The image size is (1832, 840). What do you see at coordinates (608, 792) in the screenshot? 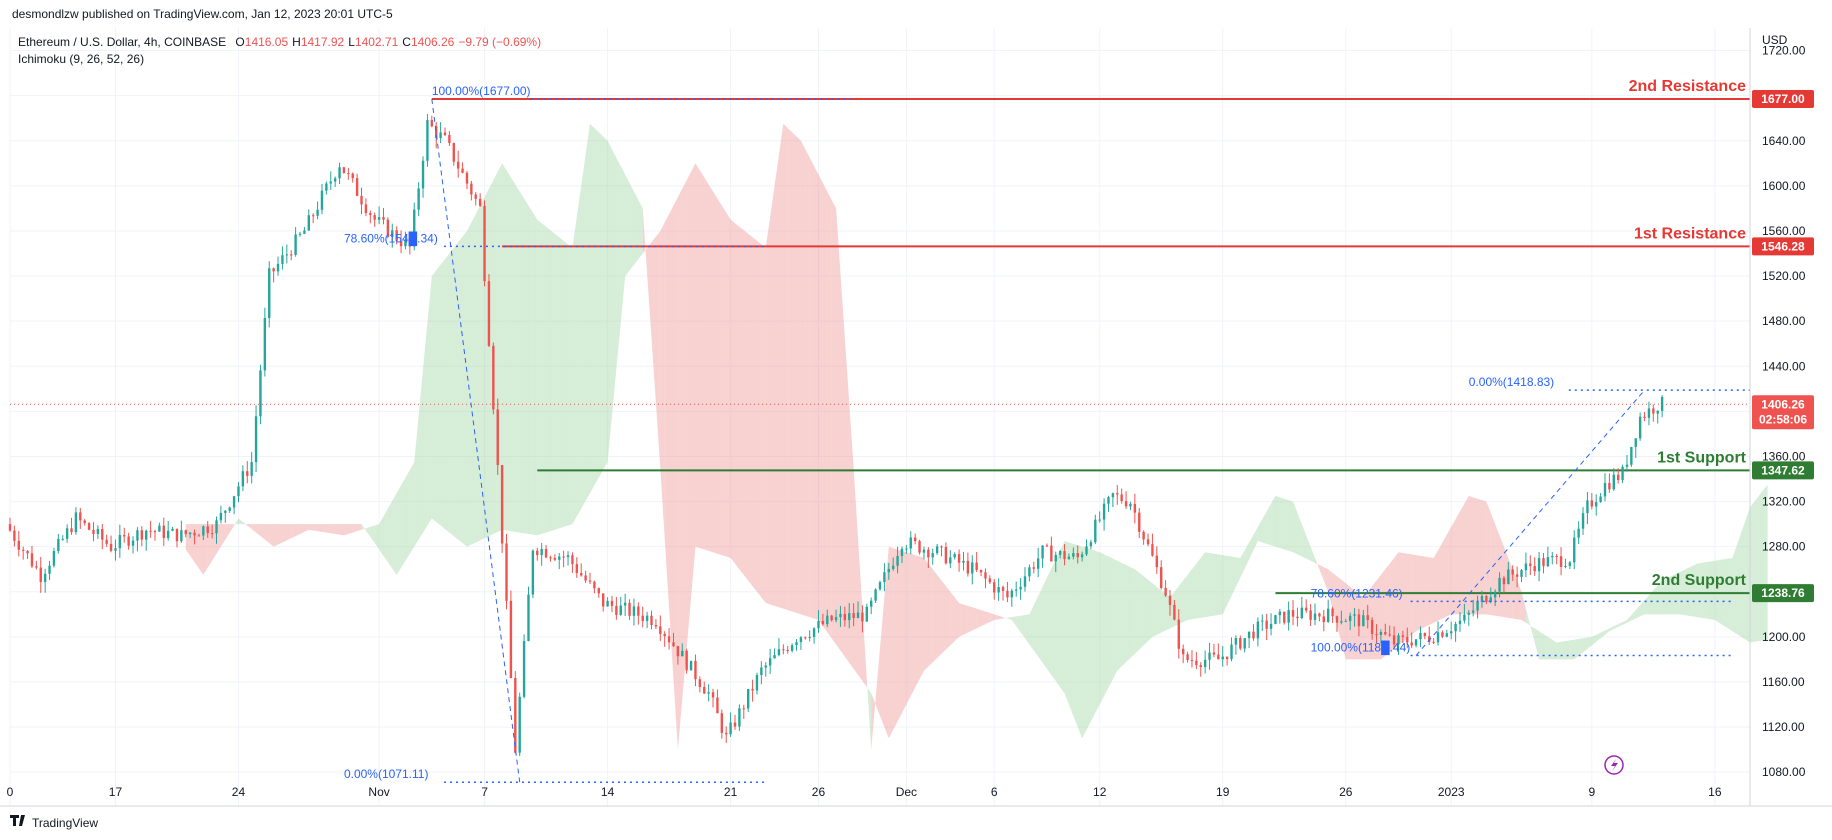
I see `time-tick-label: 14` at bounding box center [608, 792].